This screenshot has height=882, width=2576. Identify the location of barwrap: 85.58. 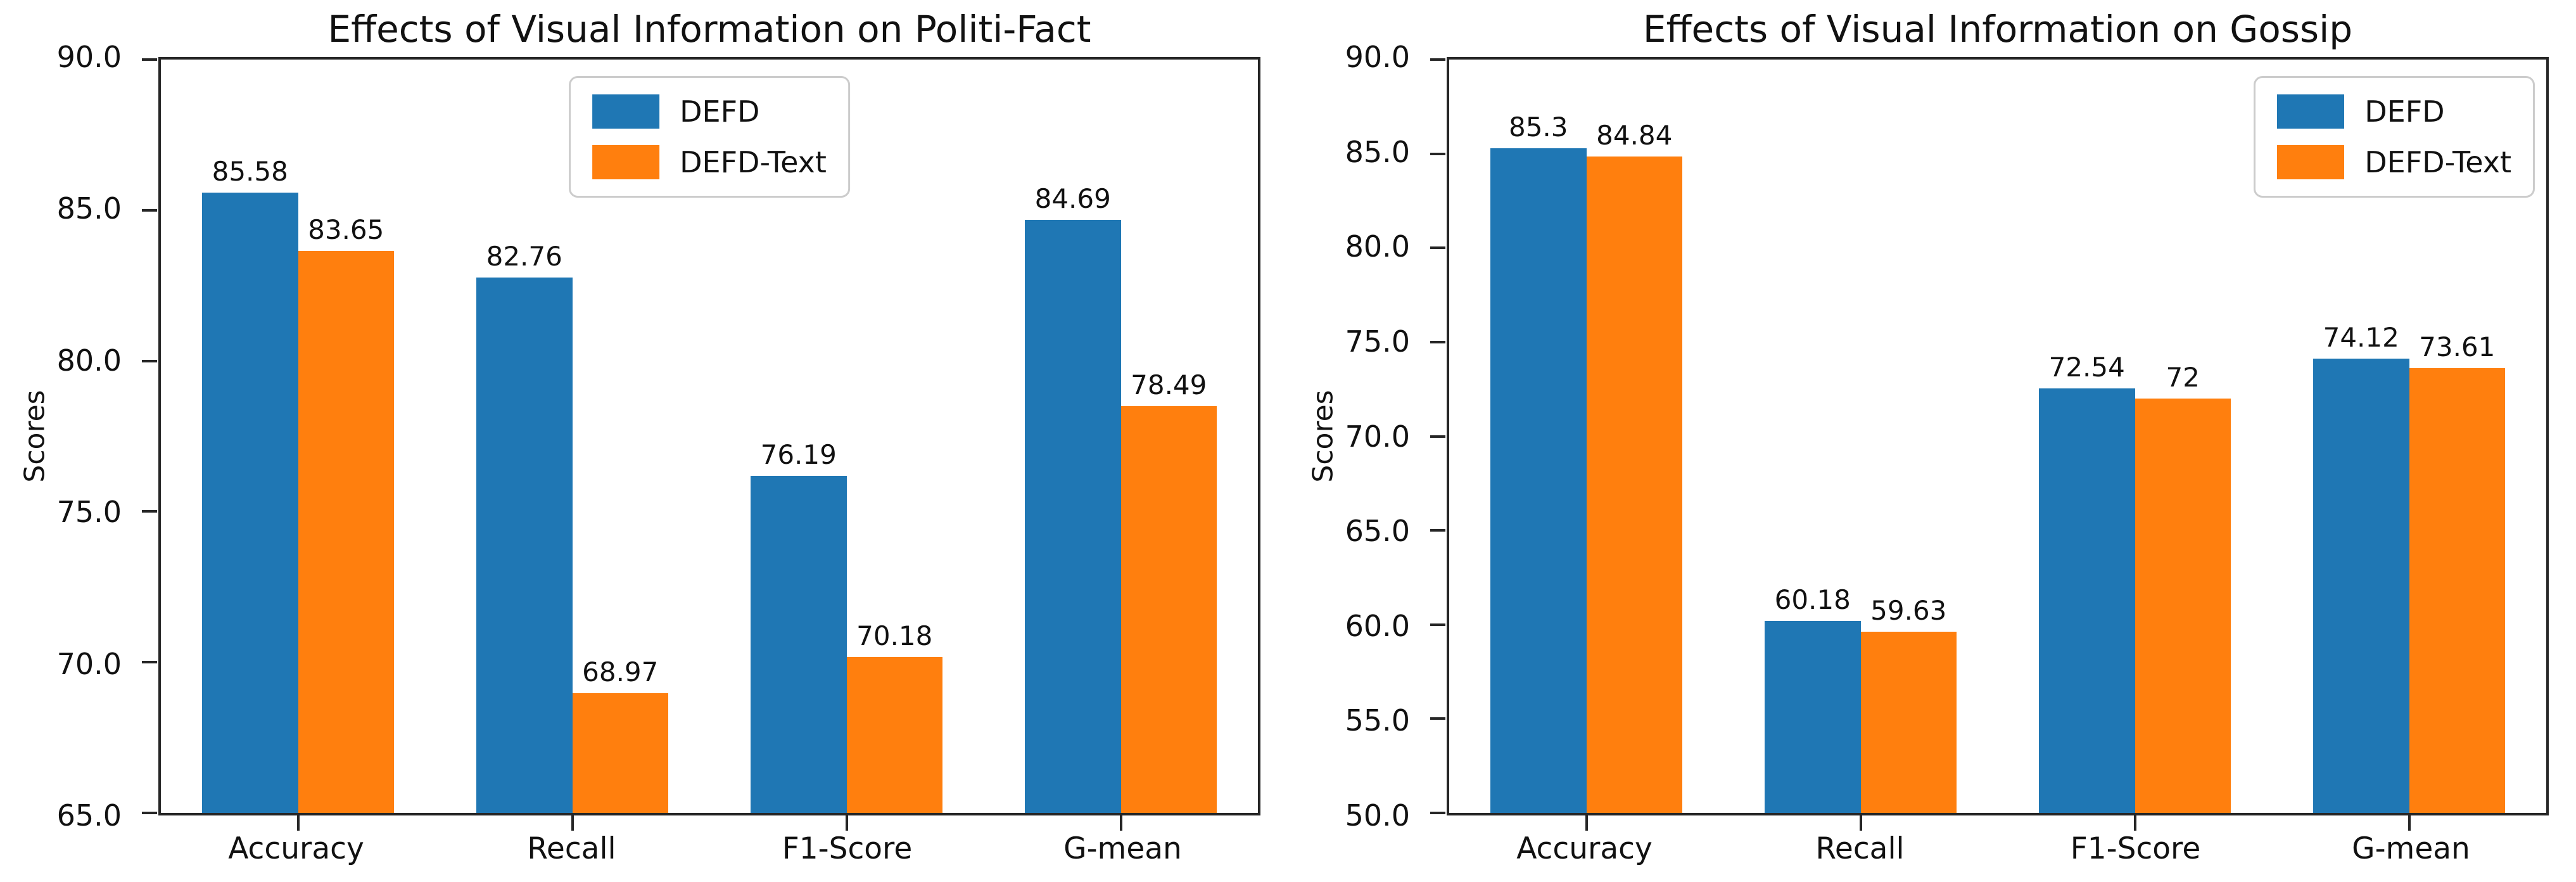
(249, 436).